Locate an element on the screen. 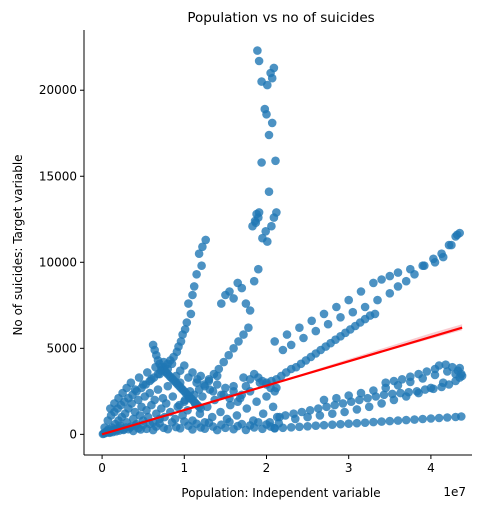 The width and height of the screenshot is (489, 514). x-tick-label: 0 is located at coordinates (102, 468).